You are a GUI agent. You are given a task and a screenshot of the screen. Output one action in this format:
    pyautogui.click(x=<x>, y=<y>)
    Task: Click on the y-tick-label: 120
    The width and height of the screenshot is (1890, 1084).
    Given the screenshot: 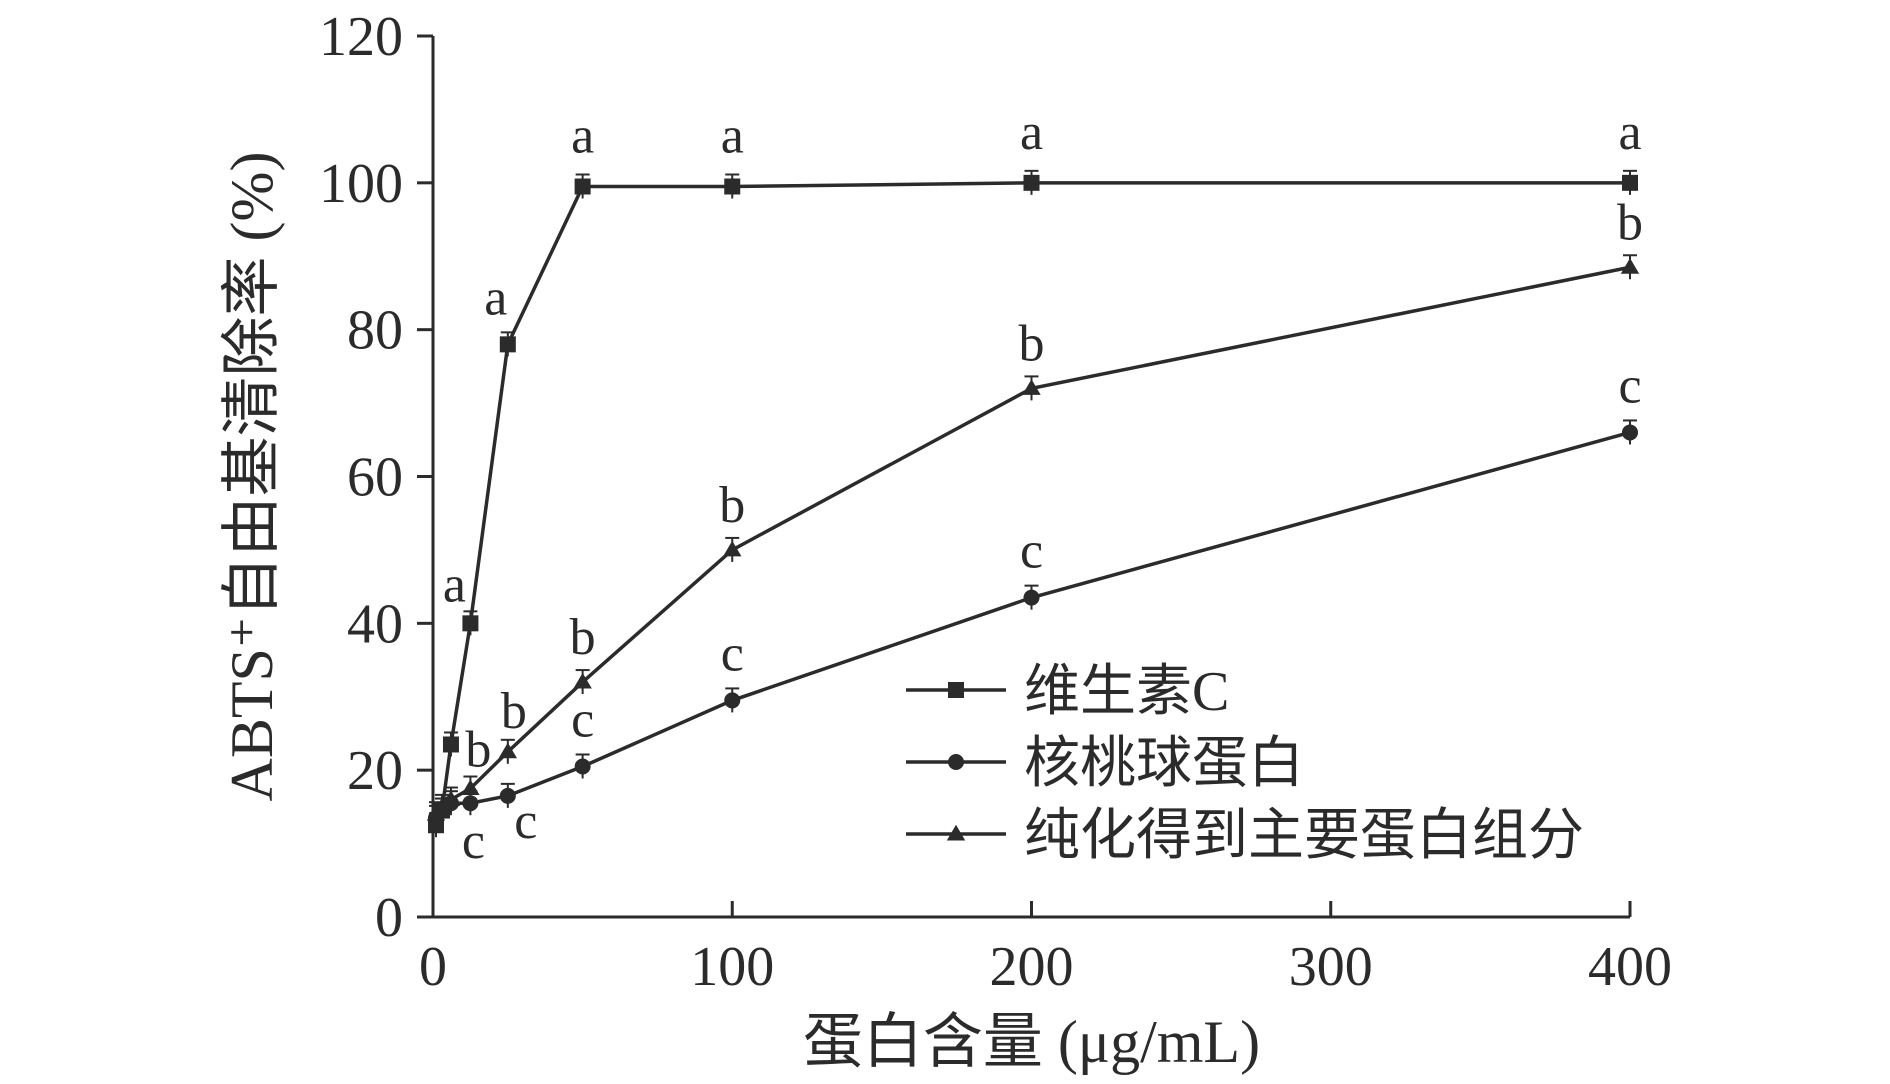 What is the action you would take?
    pyautogui.click(x=361, y=37)
    